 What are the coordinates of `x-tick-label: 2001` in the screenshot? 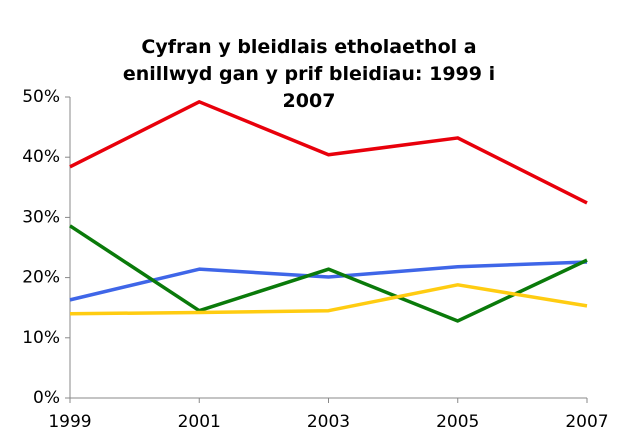 It's located at (199, 422).